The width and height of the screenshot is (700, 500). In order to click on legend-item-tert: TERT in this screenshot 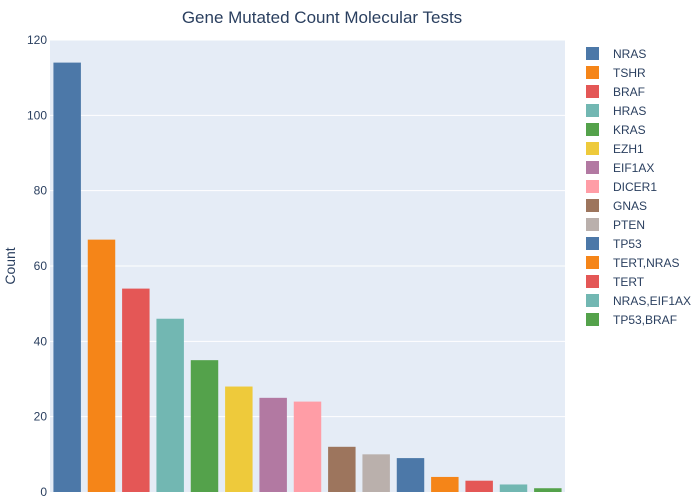, I will do `click(615, 282)`.